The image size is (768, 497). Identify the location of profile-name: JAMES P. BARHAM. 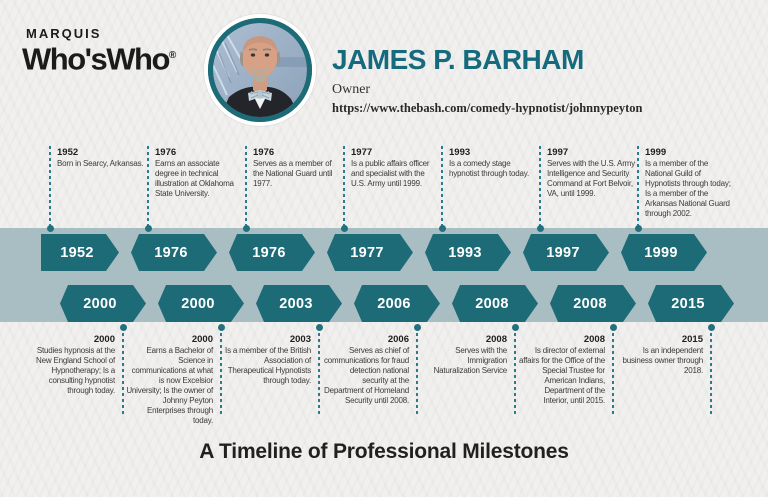
(458, 59).